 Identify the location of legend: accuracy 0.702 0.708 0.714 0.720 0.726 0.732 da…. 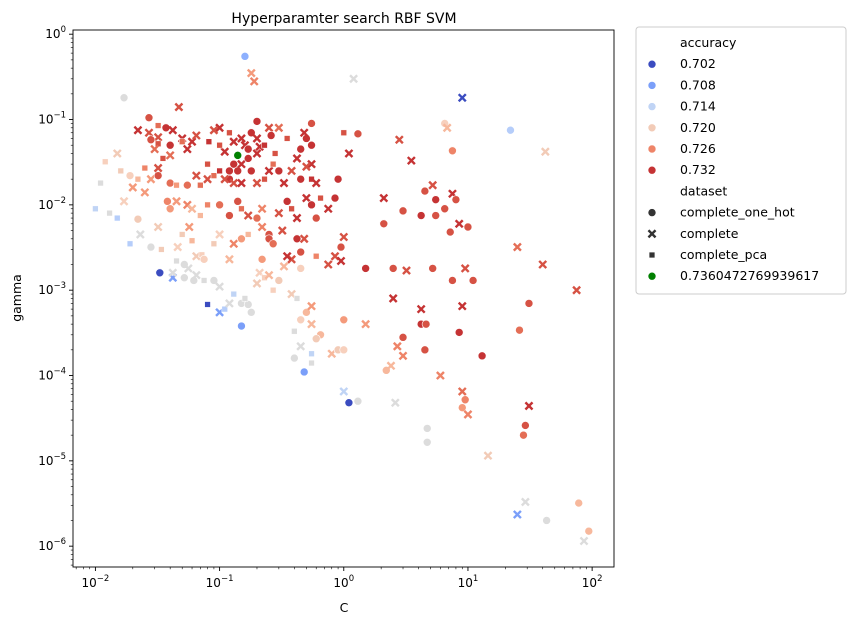
(741, 160).